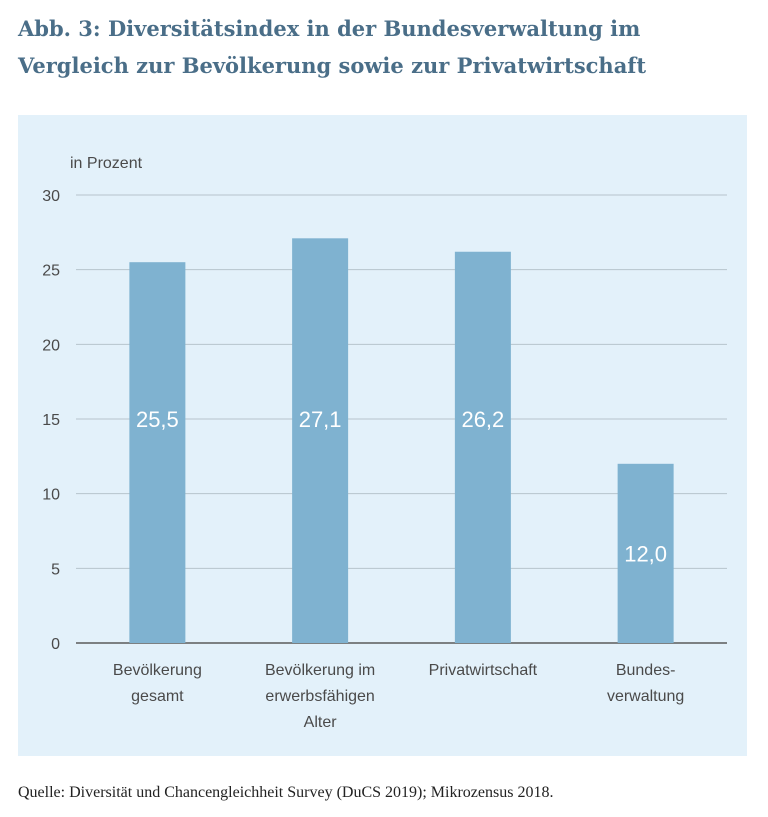 Image resolution: width=768 pixels, height=817 pixels. What do you see at coordinates (51, 196) in the screenshot?
I see `y-tick-label: 30` at bounding box center [51, 196].